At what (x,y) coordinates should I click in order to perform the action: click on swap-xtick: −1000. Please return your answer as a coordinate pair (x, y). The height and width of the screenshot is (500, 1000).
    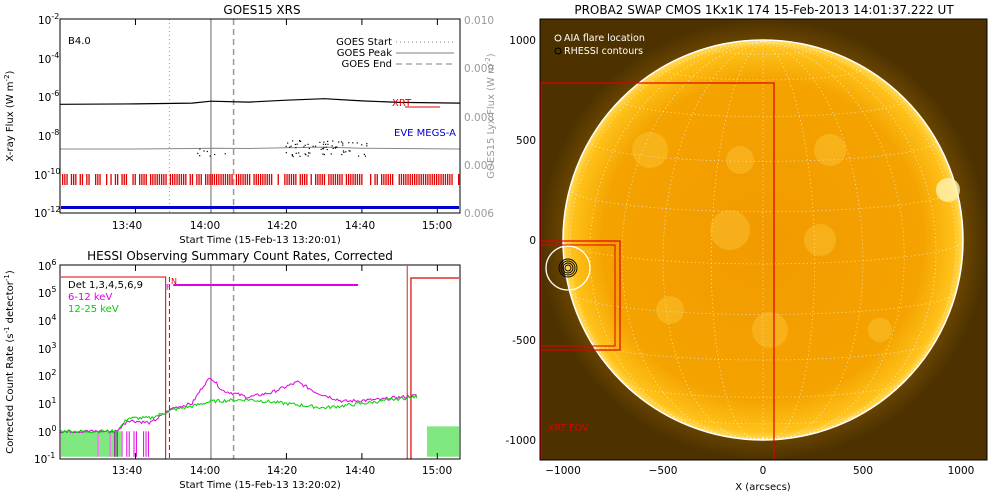
    Looking at the image, I should click on (563, 471).